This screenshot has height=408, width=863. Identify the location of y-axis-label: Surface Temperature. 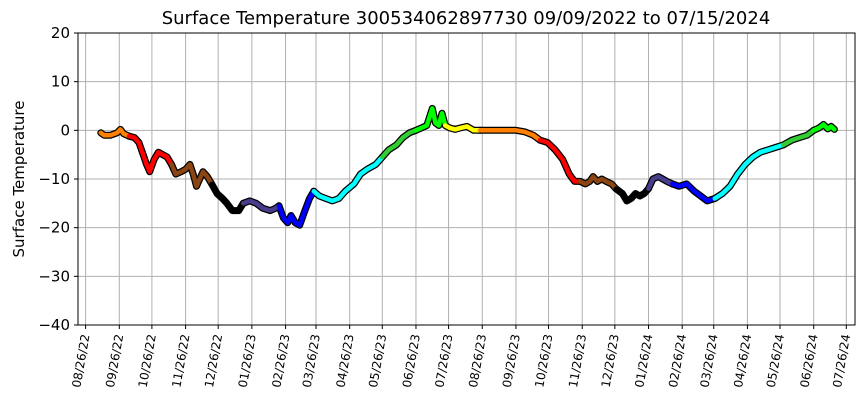
(19, 179).